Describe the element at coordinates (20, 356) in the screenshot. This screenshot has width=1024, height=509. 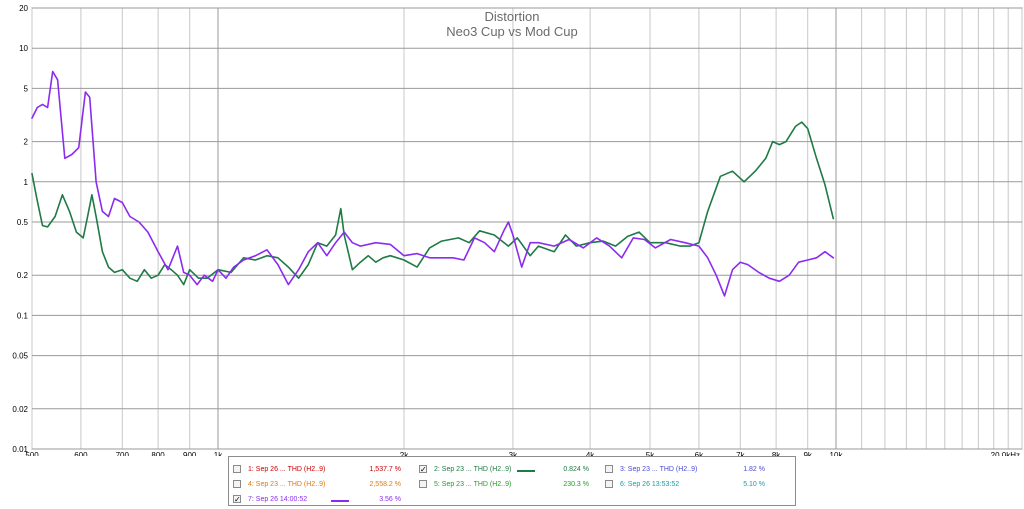
I see `y-tick-label: 0.05` at that location.